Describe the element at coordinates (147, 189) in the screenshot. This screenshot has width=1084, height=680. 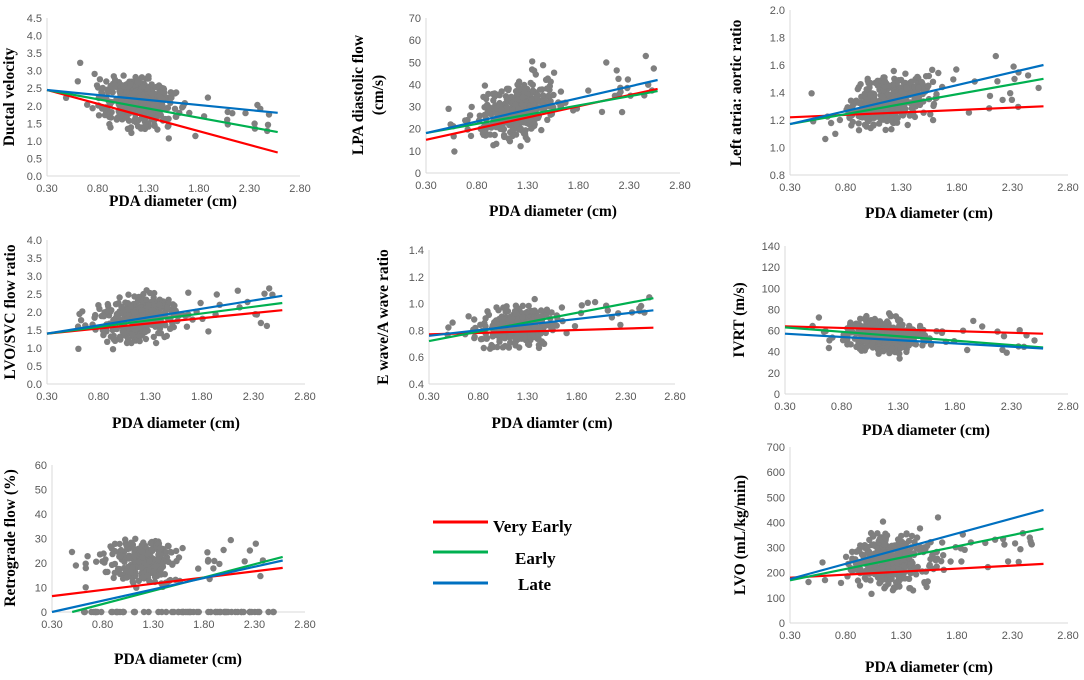
I see `x-tick-label: 1.30` at that location.